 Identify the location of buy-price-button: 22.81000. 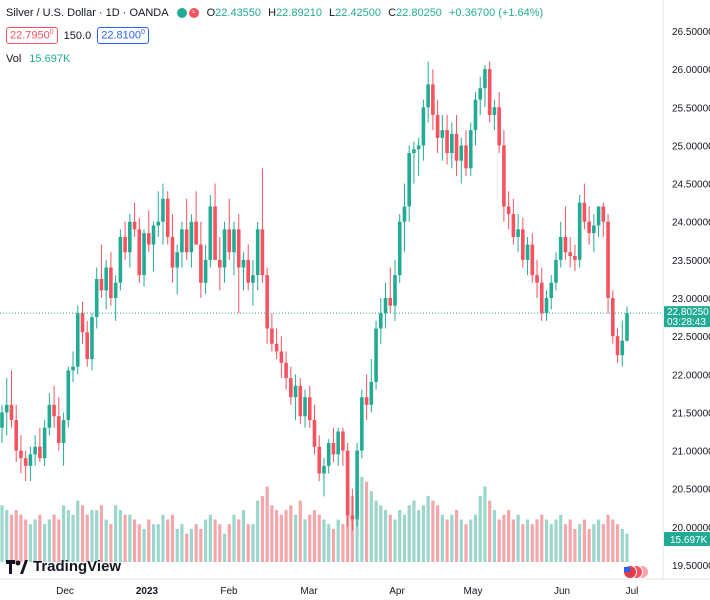
(123, 35).